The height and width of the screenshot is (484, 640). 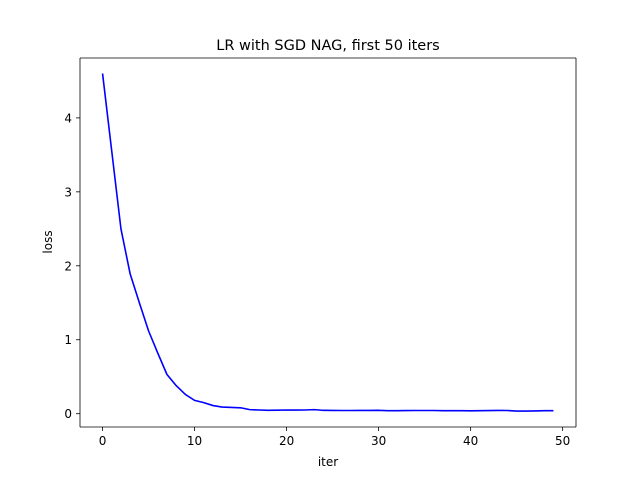 I want to click on y-tick-label: 3, so click(x=68, y=192).